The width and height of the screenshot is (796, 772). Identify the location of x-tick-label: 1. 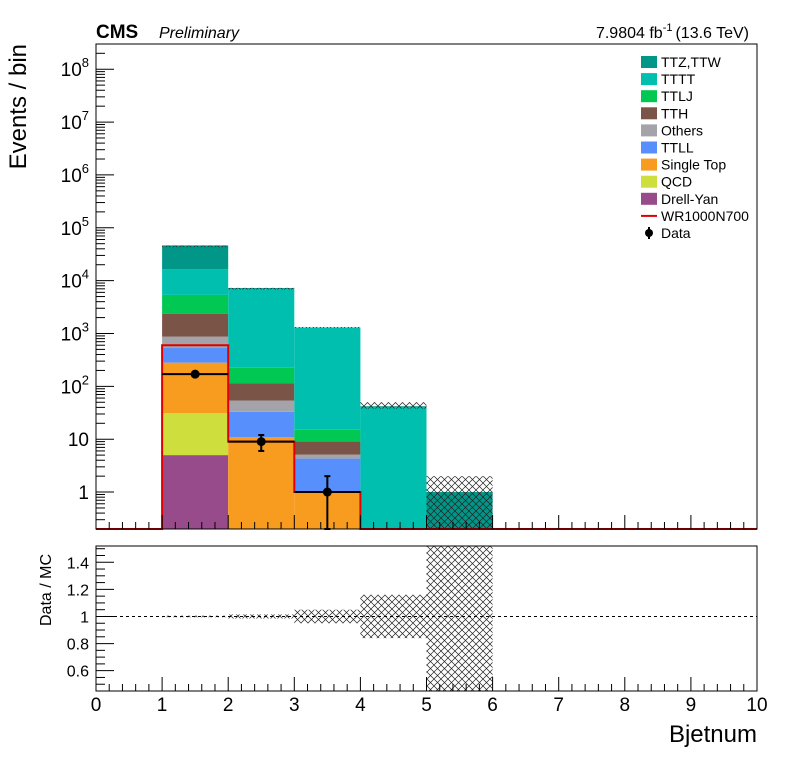
(162, 705).